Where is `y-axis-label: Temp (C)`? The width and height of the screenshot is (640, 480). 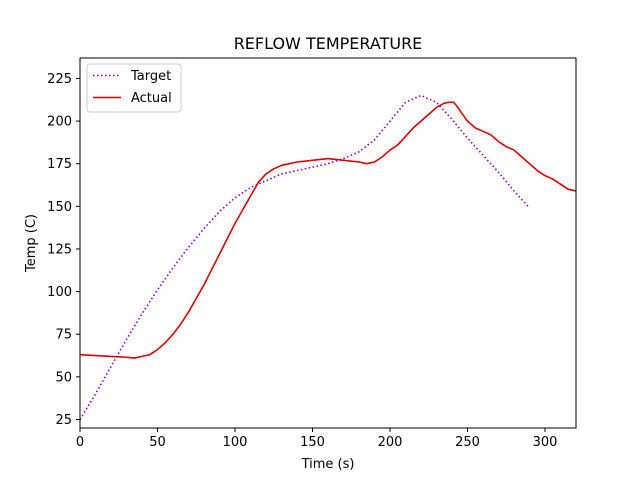 y-axis-label: Temp (C) is located at coordinates (31, 243).